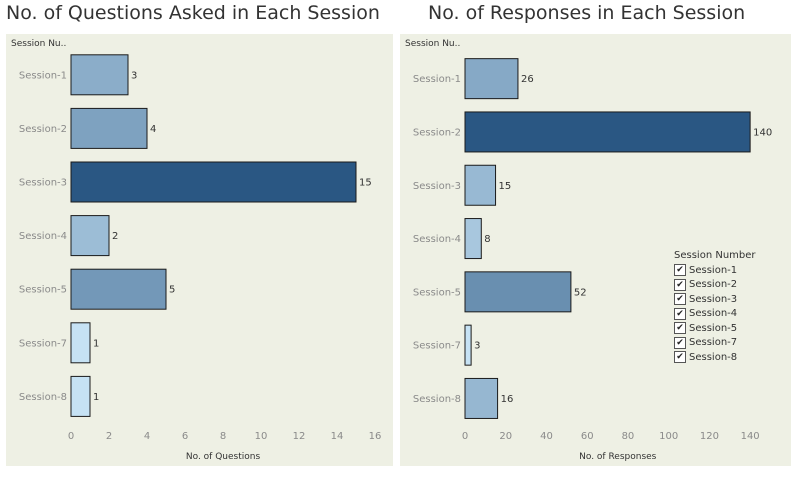  Describe the element at coordinates (715, 255) in the screenshot. I see `legend-title: Session Number` at that location.